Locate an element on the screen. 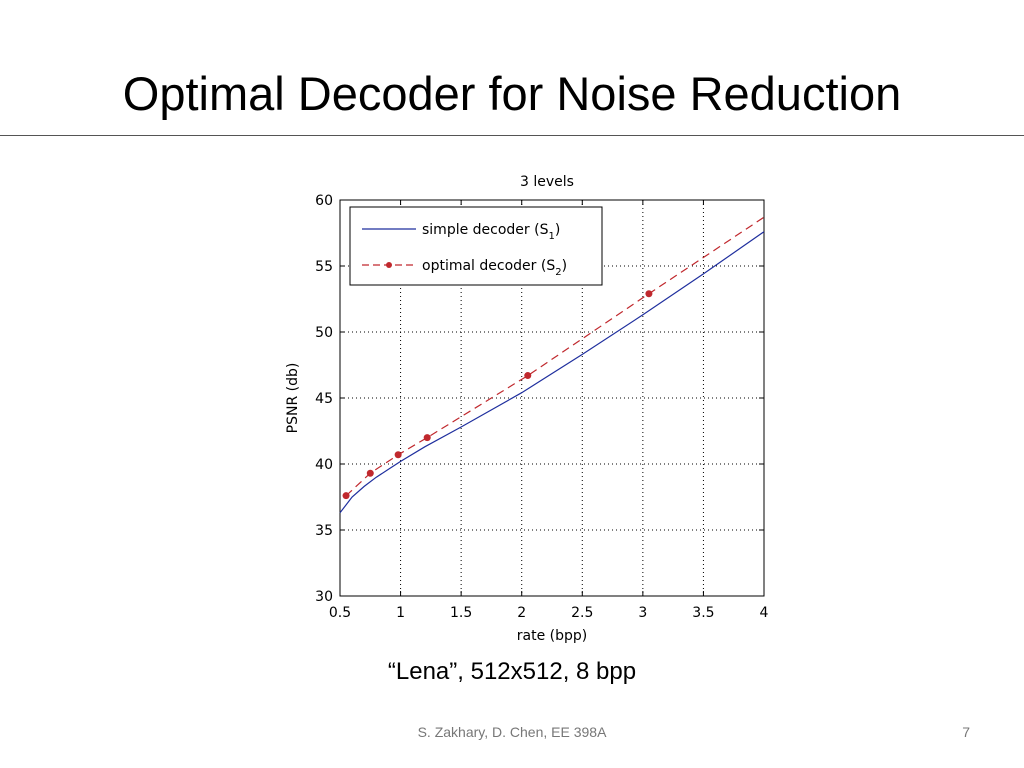 The width and height of the screenshot is (1024, 768). chart-title: 3 levels is located at coordinates (547, 182).